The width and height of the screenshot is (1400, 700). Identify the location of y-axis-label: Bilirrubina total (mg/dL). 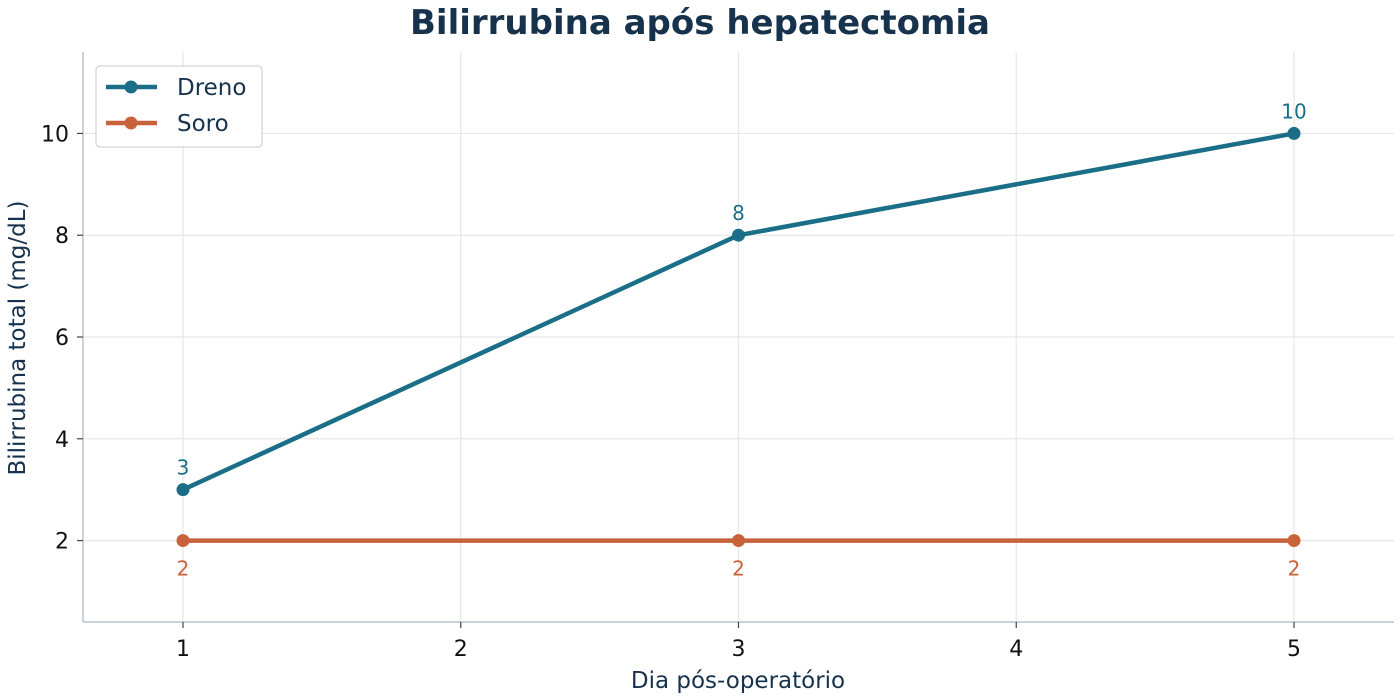
(18, 337).